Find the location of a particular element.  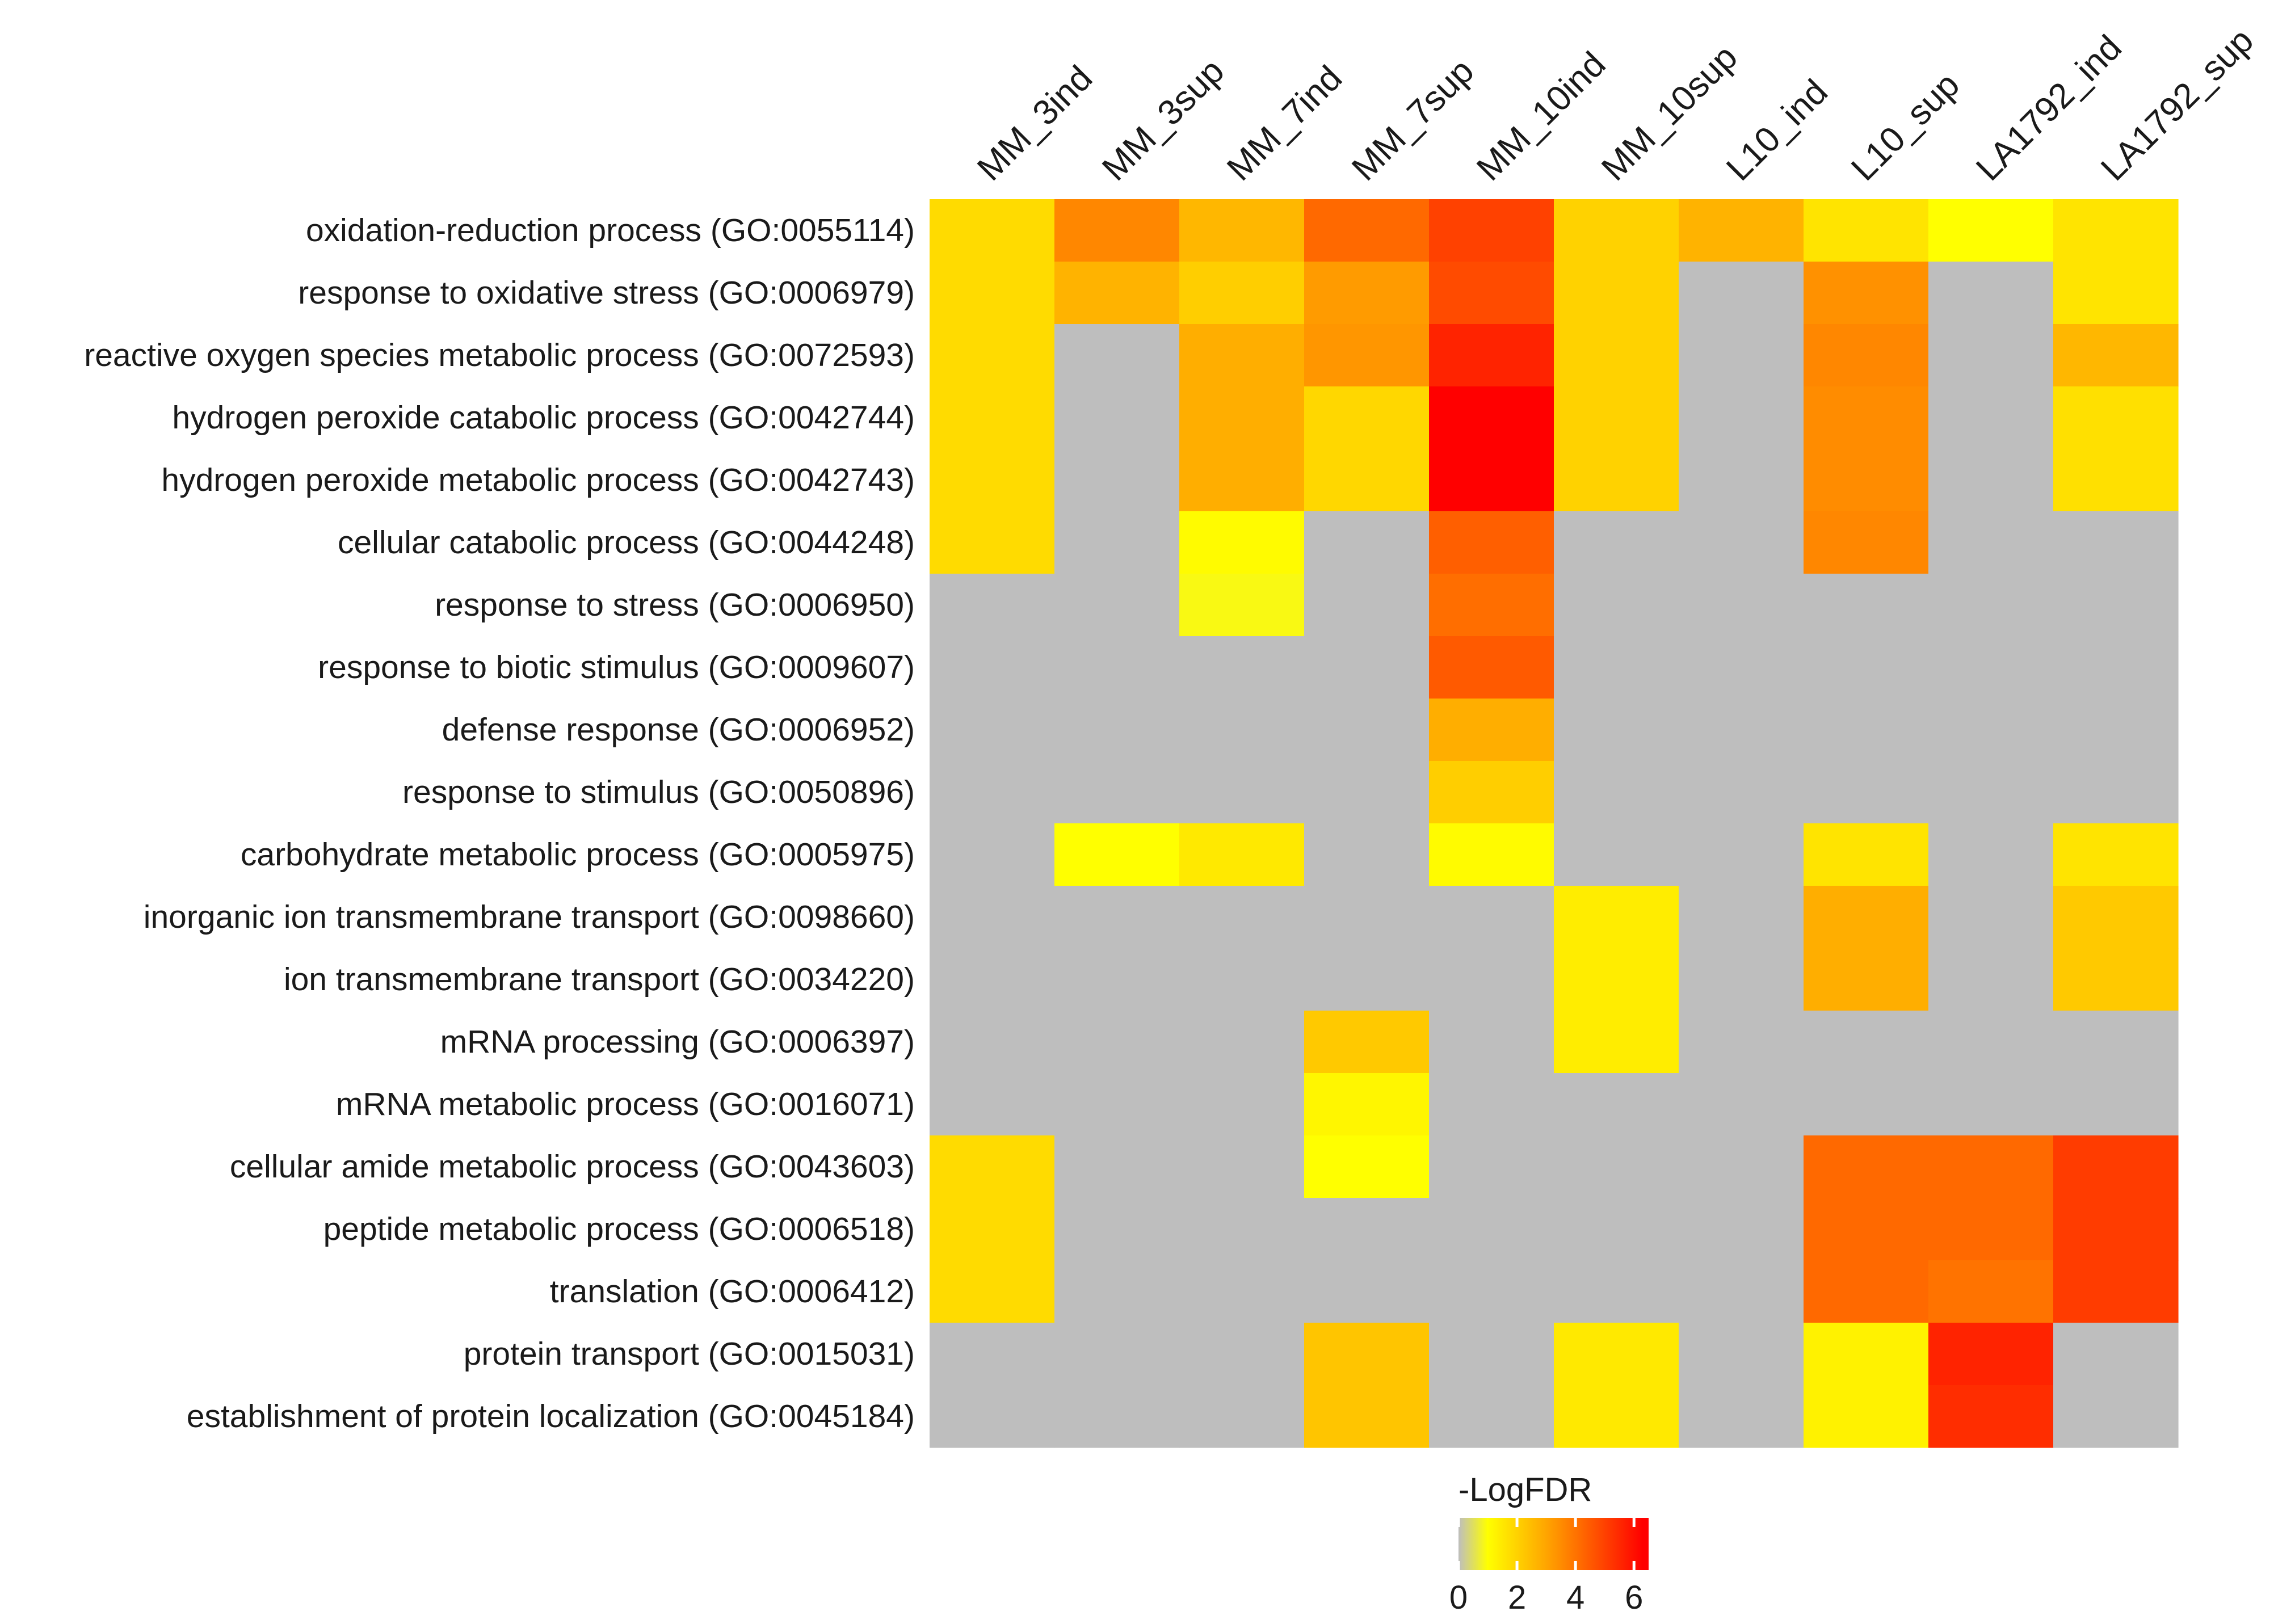

row-label: mRNA metabolic process (GO:0016071) is located at coordinates (625, 1104).